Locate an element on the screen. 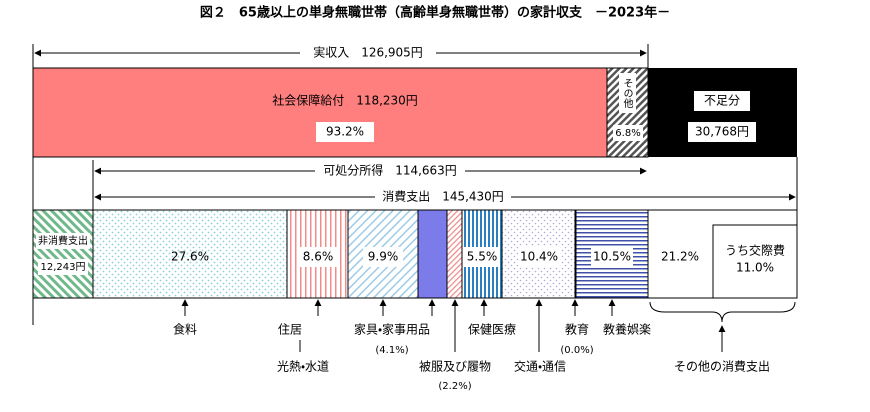 This screenshot has height=412, width=870. social-share: 11.0% is located at coordinates (755, 268).